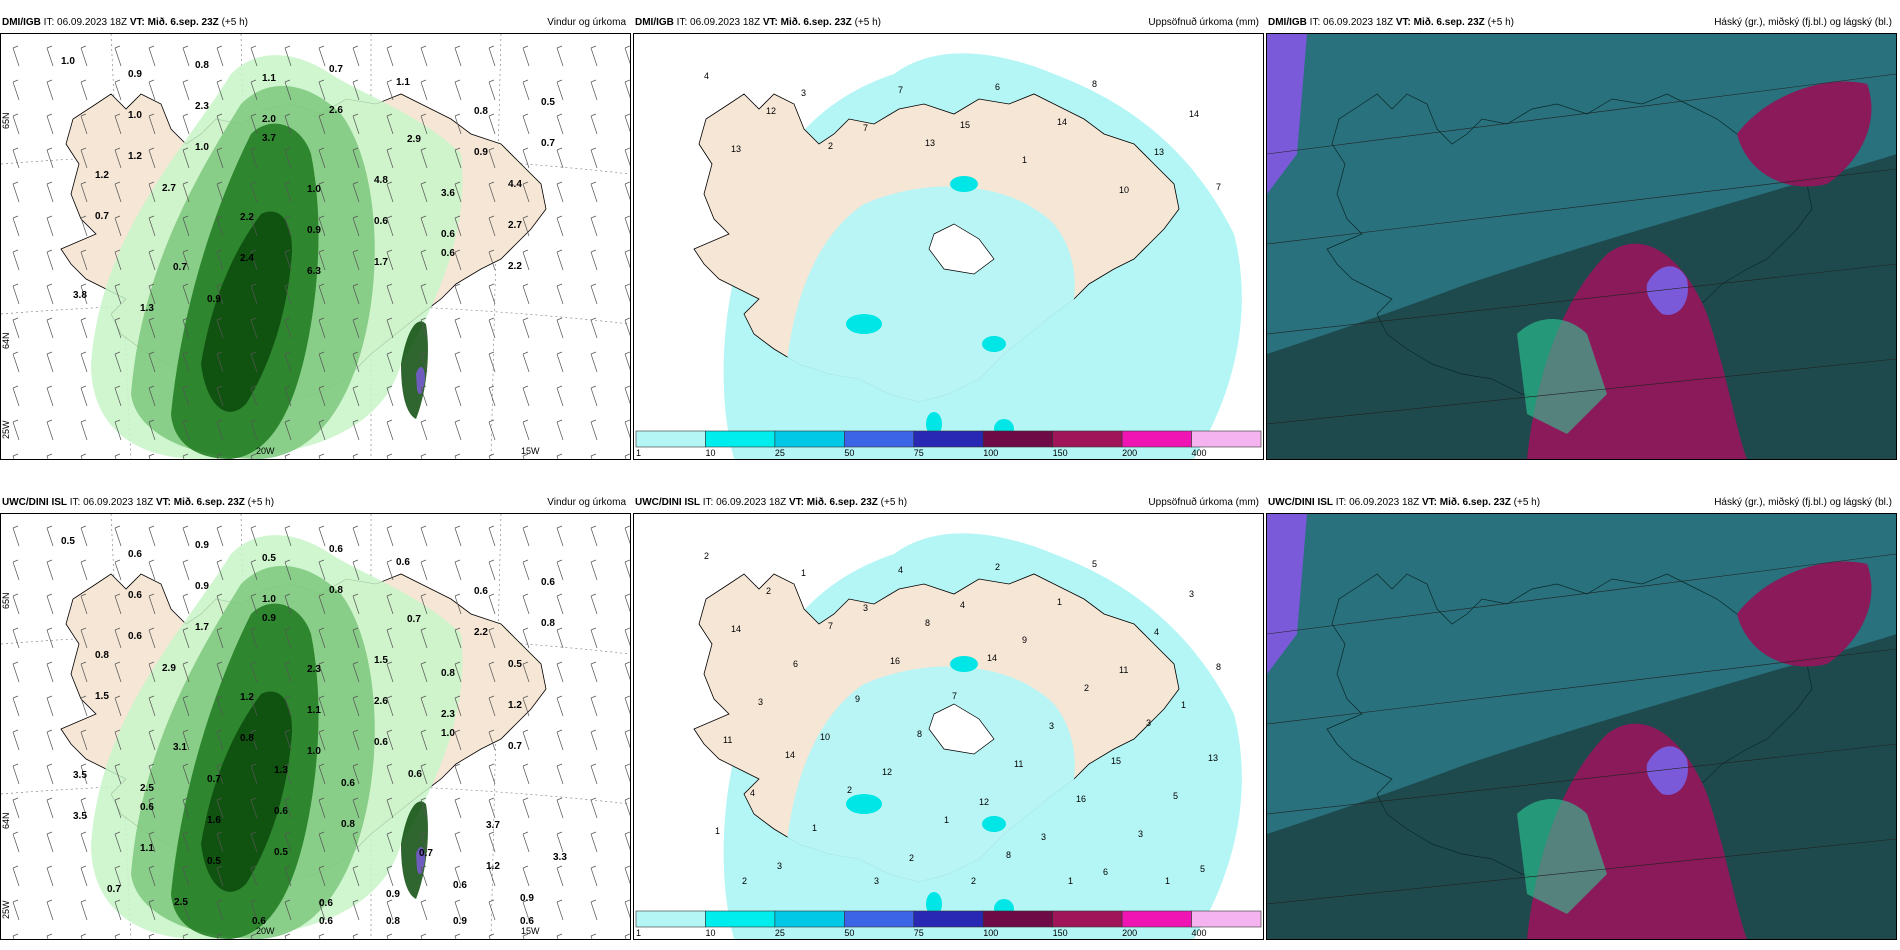  I want to click on precip-value-label: 11, so click(1123, 670).